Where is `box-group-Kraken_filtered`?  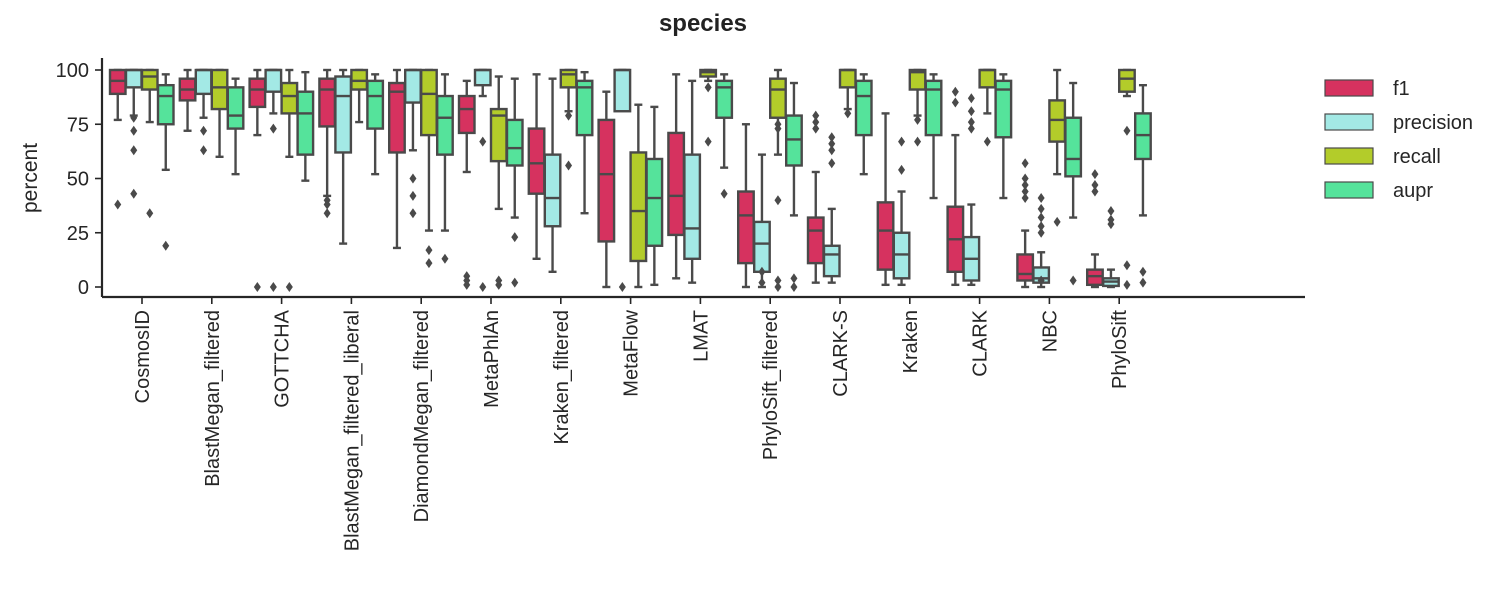
box-group-Kraken_filtered is located at coordinates (560, 171).